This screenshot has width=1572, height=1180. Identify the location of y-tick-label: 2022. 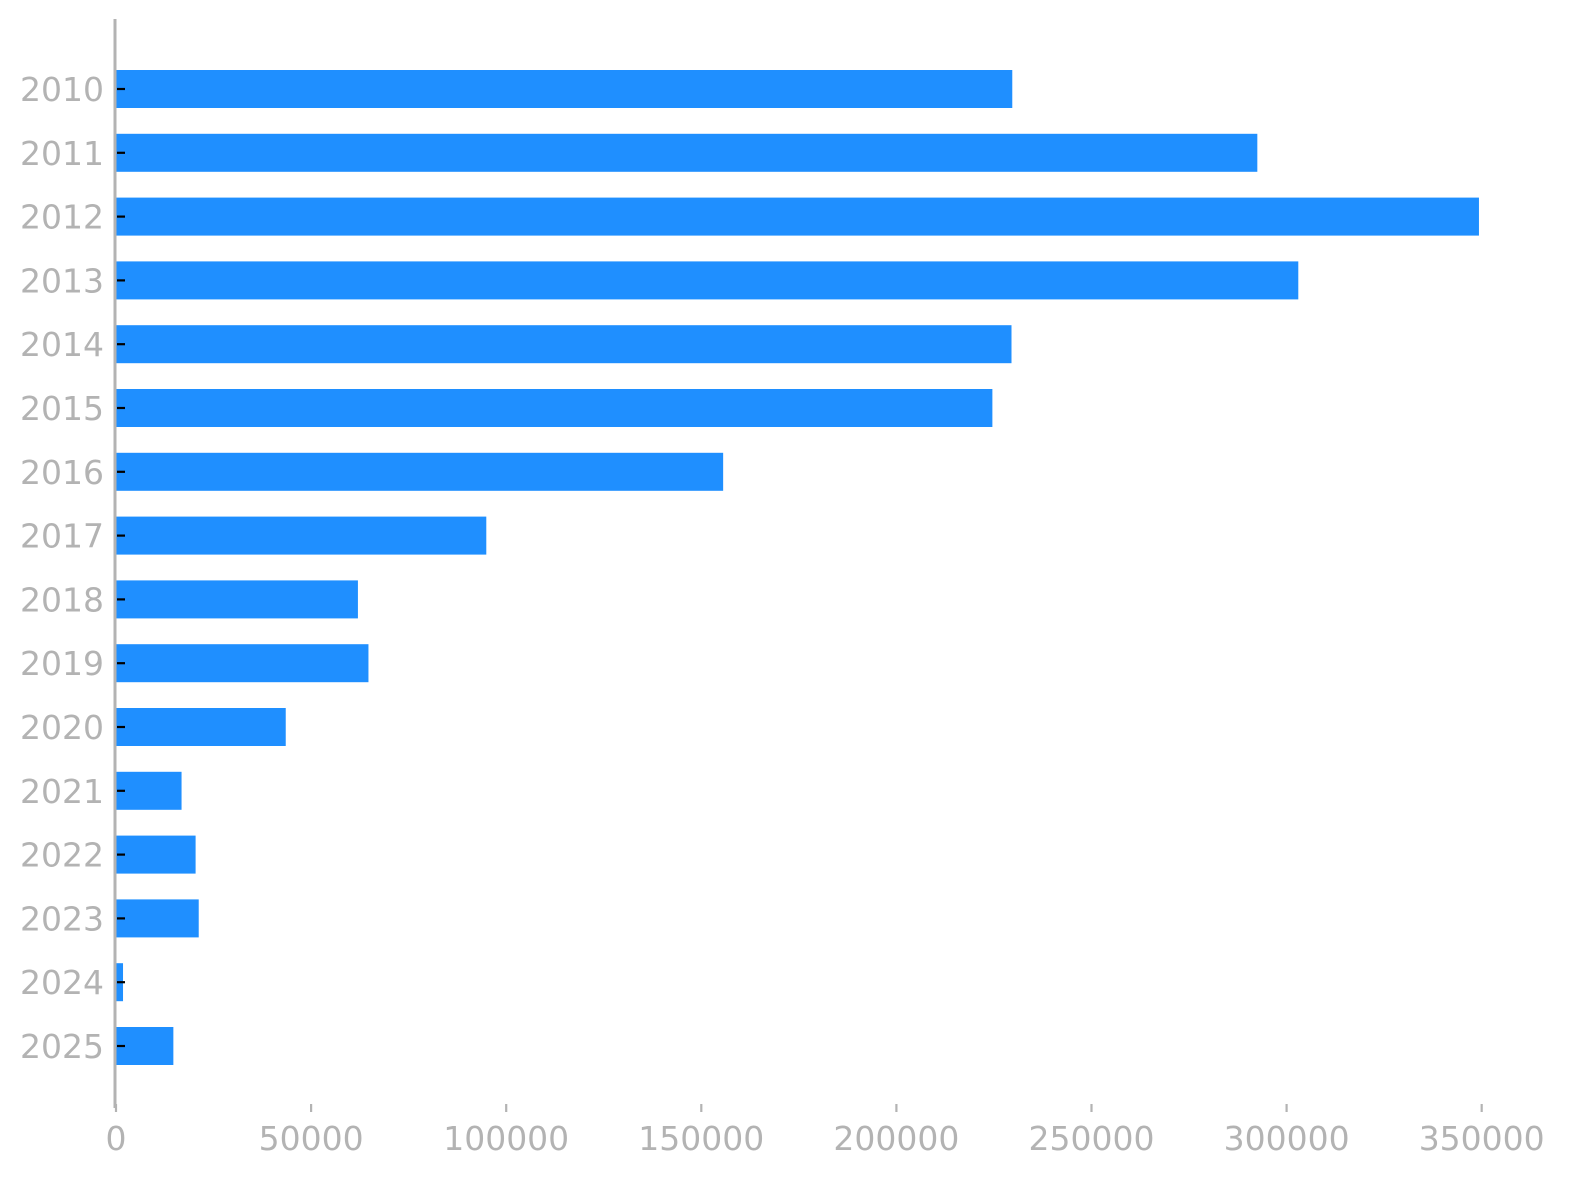
(62, 855).